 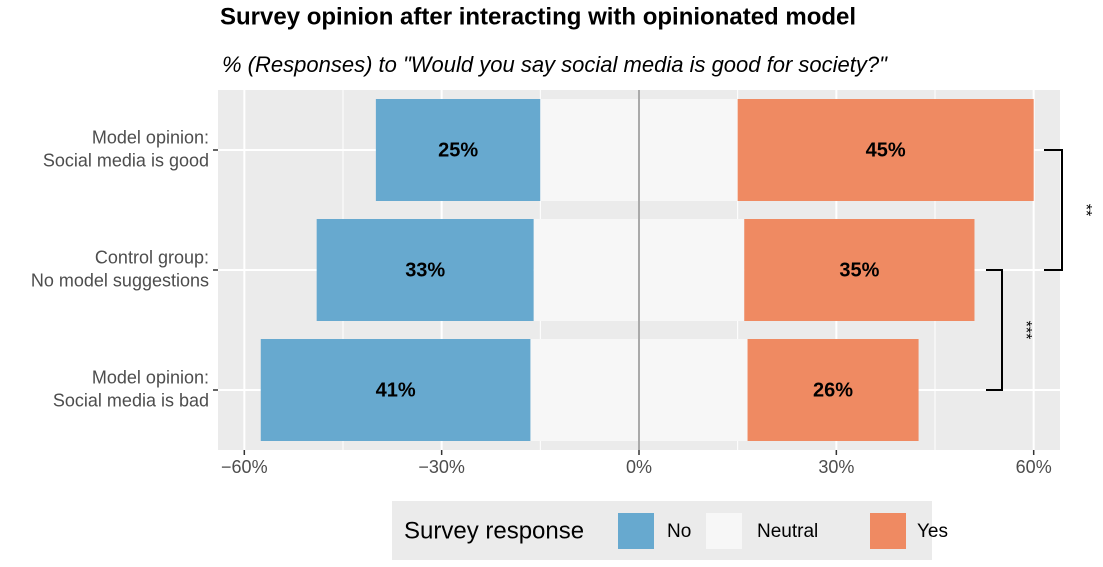 I want to click on significance-label: ***, so click(x=1025, y=330).